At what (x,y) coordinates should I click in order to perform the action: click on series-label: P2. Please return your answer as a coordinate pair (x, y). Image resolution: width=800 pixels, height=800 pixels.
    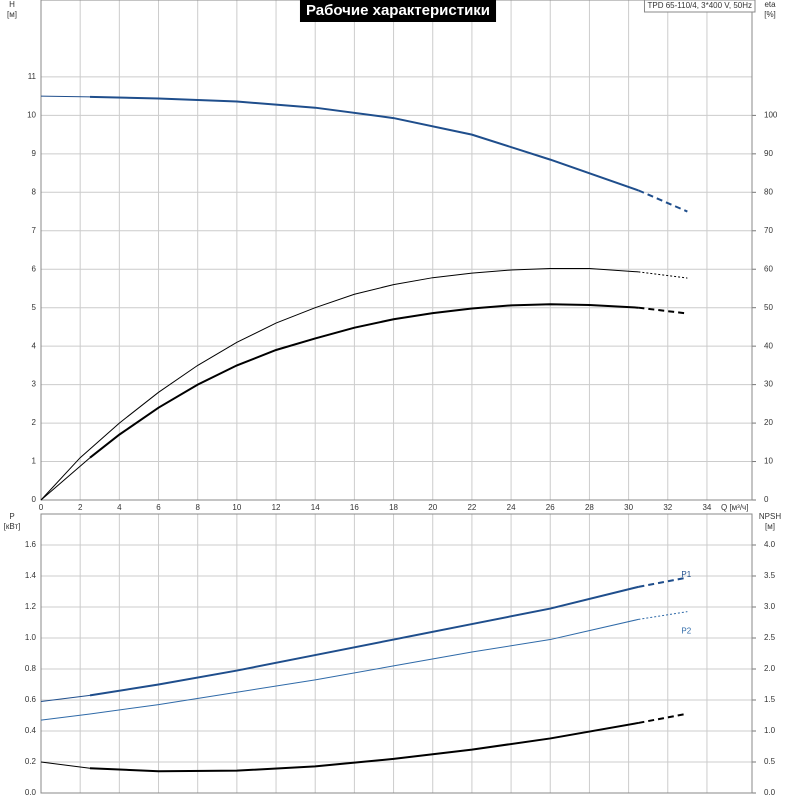
    Looking at the image, I should click on (686, 631).